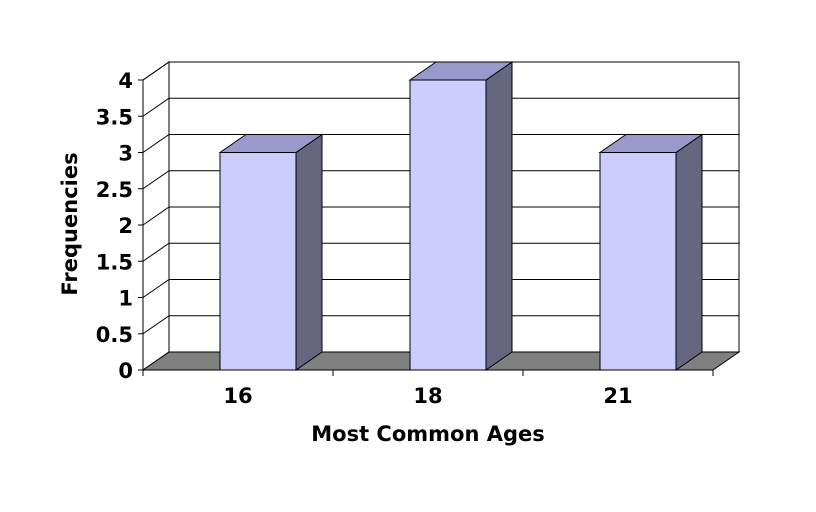  What do you see at coordinates (114, 117) in the screenshot?
I see `y-tick-label: 3.5` at bounding box center [114, 117].